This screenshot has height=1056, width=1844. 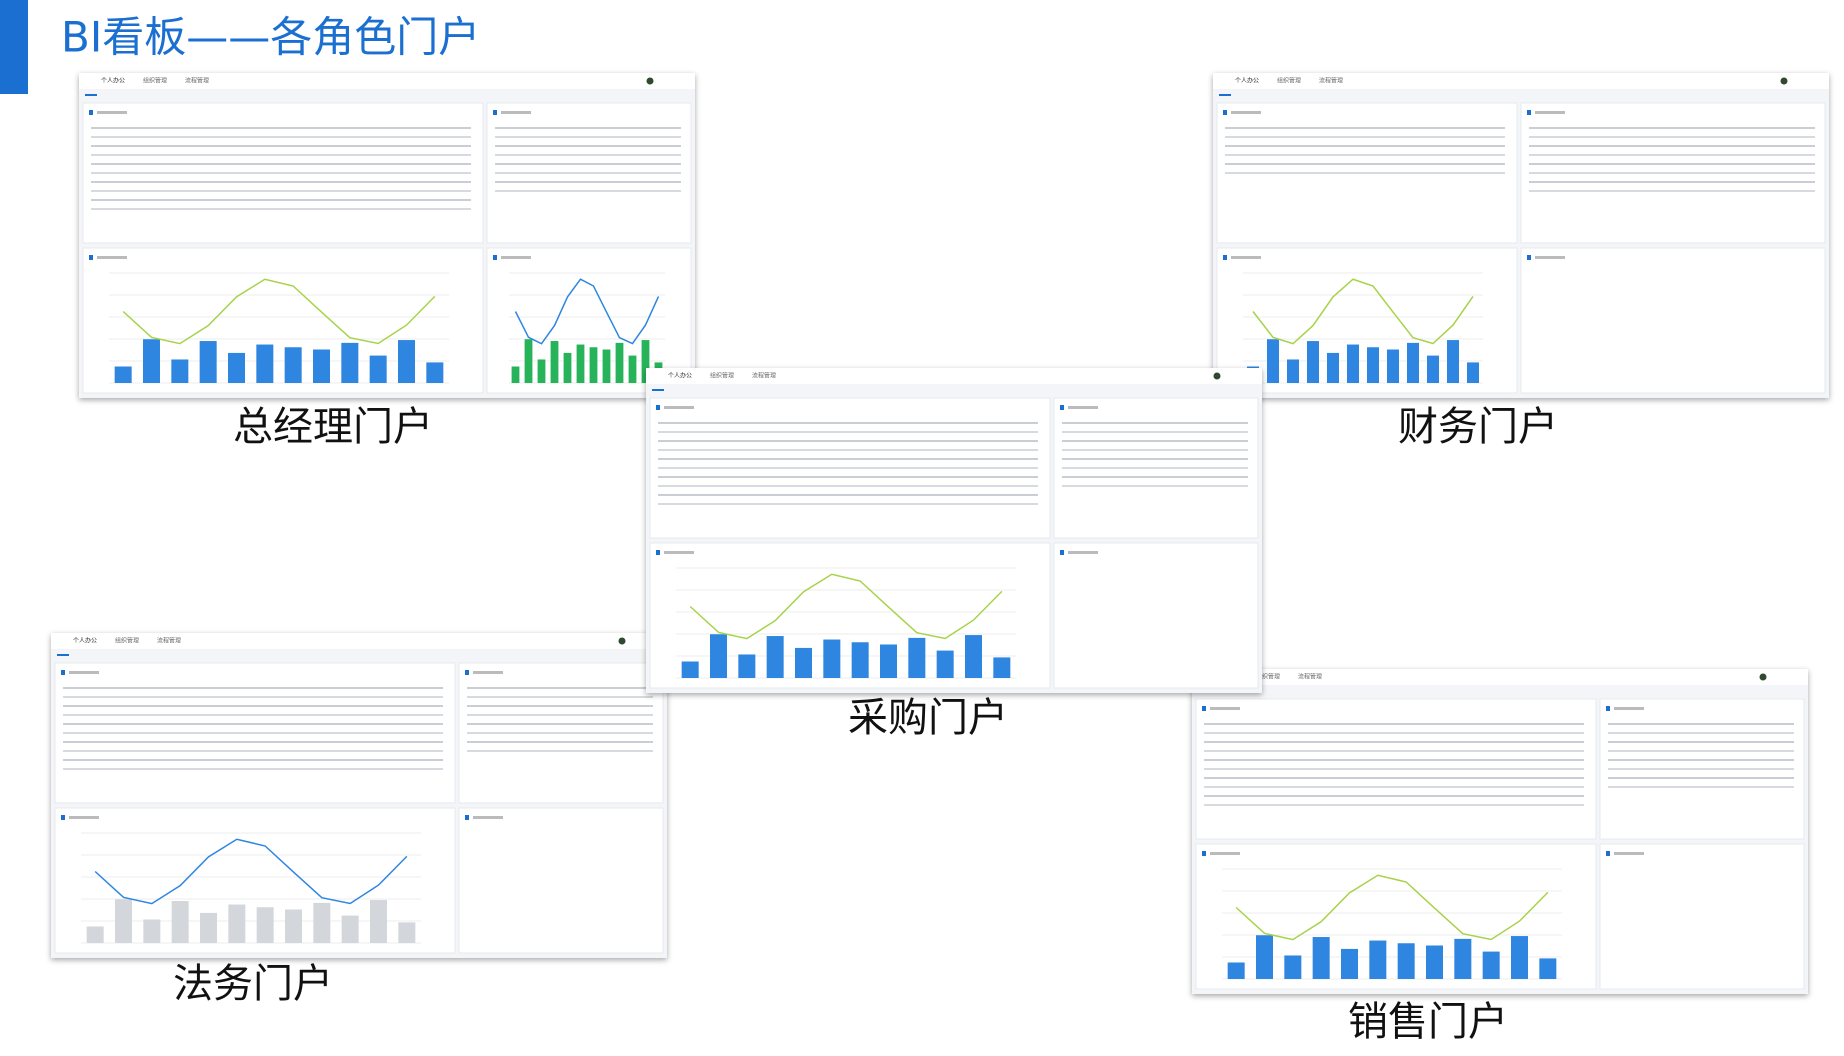 What do you see at coordinates (270, 37) in the screenshot?
I see `slide-title: BI看板——各角色门户` at bounding box center [270, 37].